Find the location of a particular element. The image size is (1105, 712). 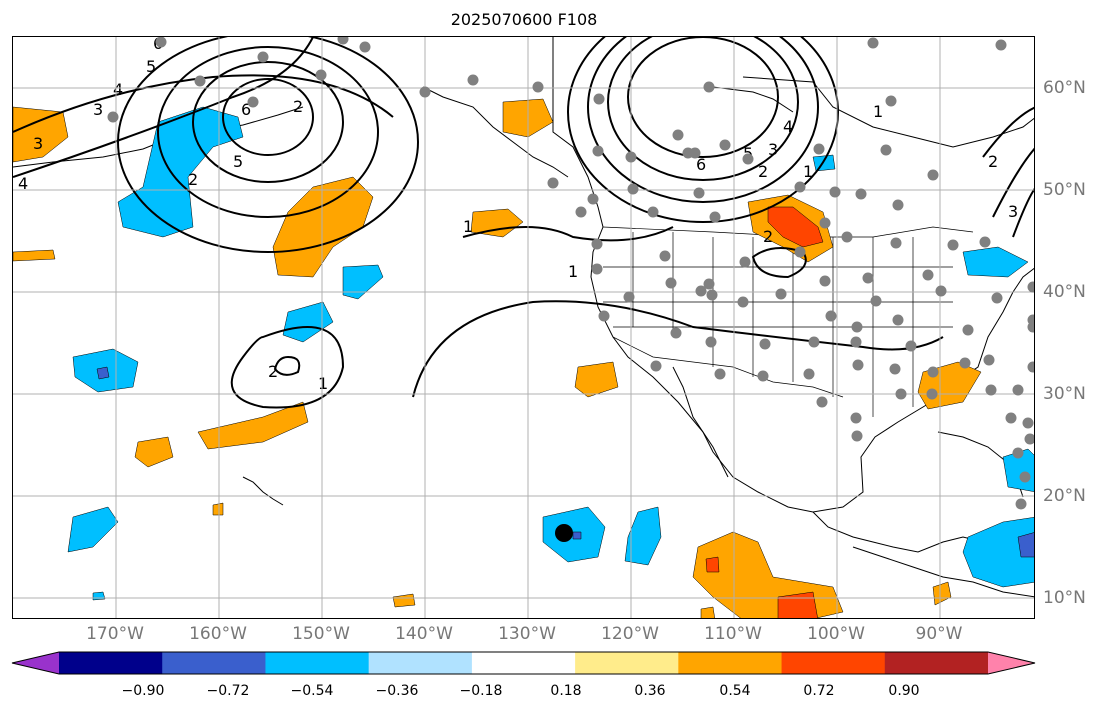

lon-label: 150°W is located at coordinates (321, 634).